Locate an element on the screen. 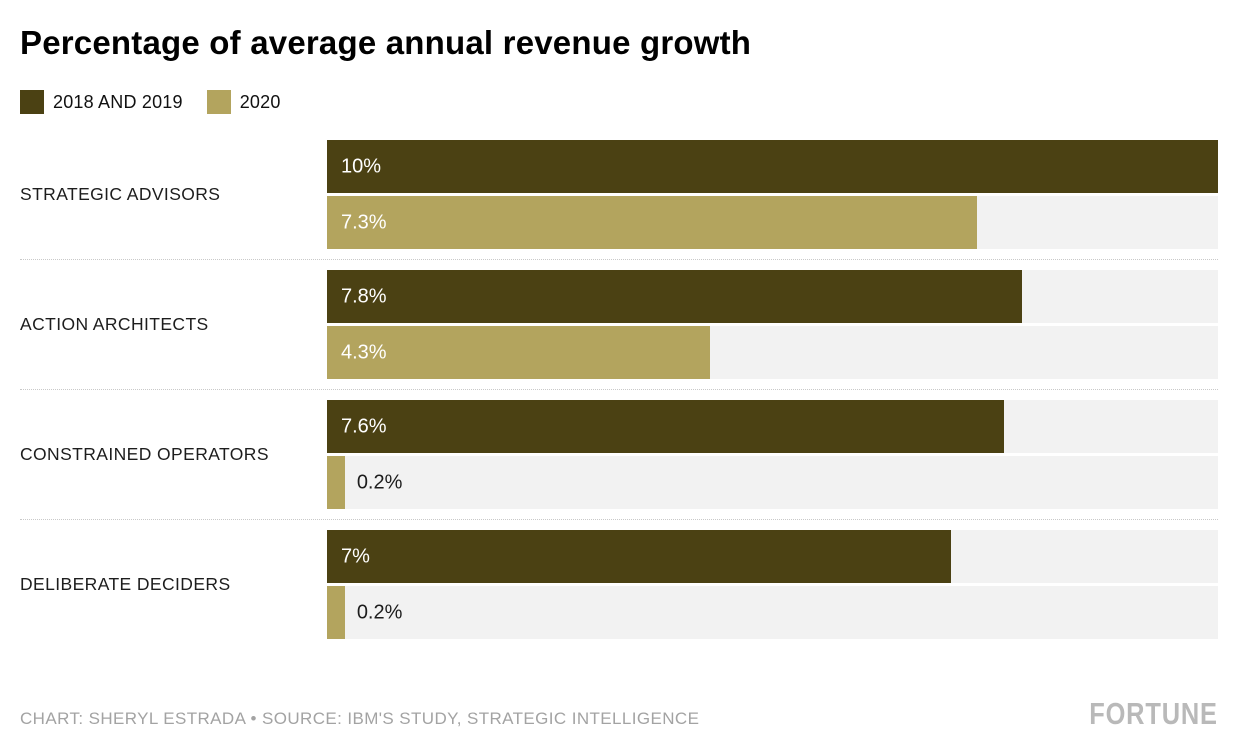 The width and height of the screenshot is (1240, 748). bar-track: 7% is located at coordinates (772, 556).